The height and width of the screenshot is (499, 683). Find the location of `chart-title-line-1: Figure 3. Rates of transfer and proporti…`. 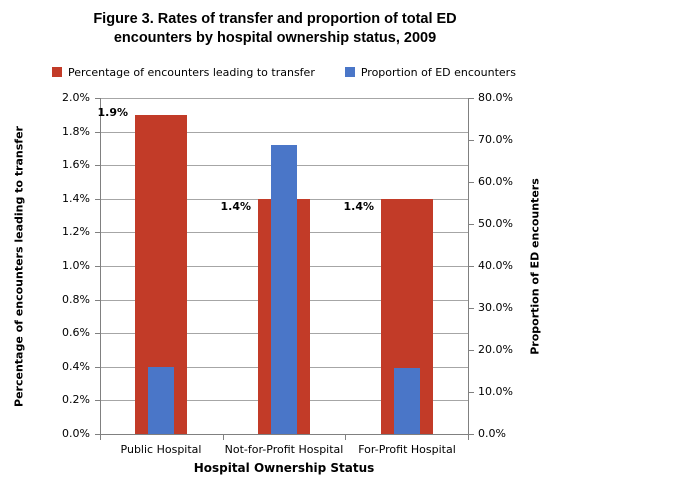

chart-title-line-1: Figure 3. Rates of transfer and proporti… is located at coordinates (275, 19).